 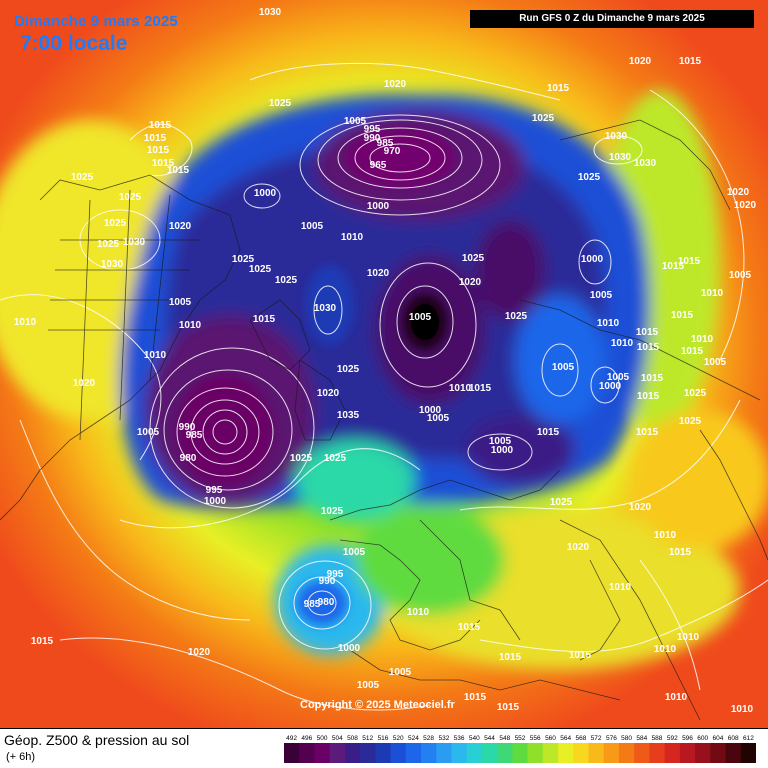 What do you see at coordinates (96, 21) in the screenshot?
I see `forecast-date-title: Dimanche 9 mars 2025` at bounding box center [96, 21].